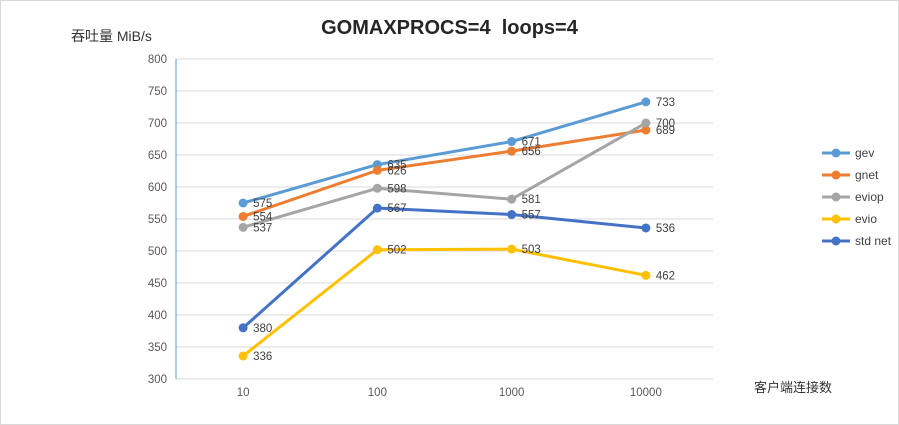 The height and width of the screenshot is (425, 899). I want to click on y-tick-800: 800, so click(157, 60).